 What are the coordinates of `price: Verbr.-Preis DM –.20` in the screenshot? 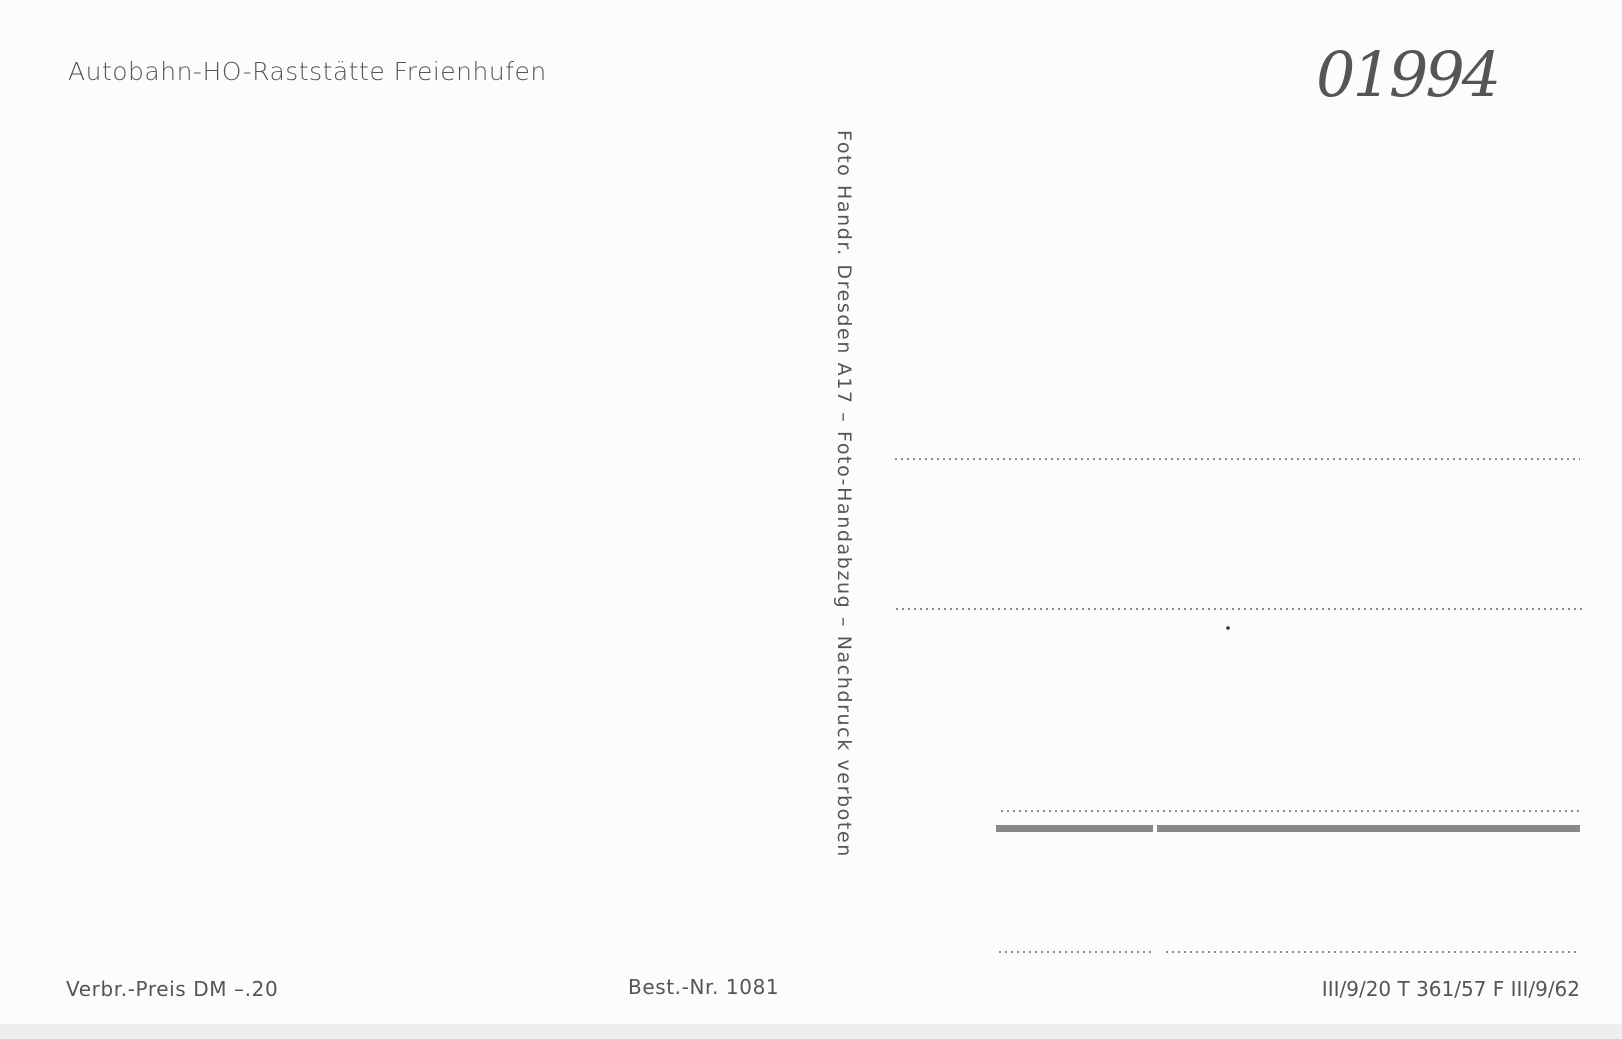 It's located at (172, 989).